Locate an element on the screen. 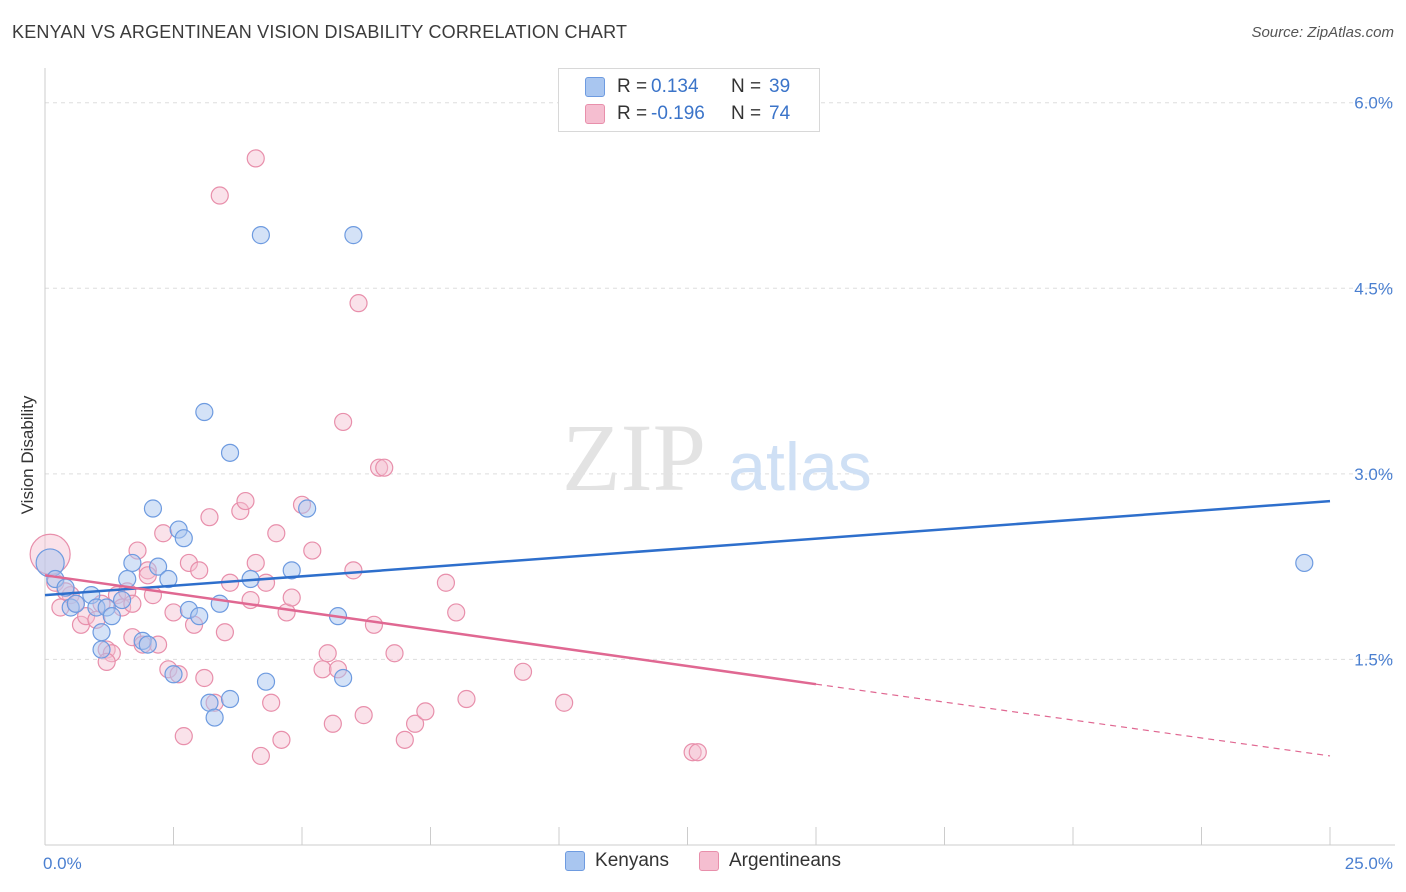 Image resolution: width=1406 pixels, height=892 pixels. correlation-legend: R = 0.134 N = 39 R = -0.196 N = 74 is located at coordinates (689, 100).